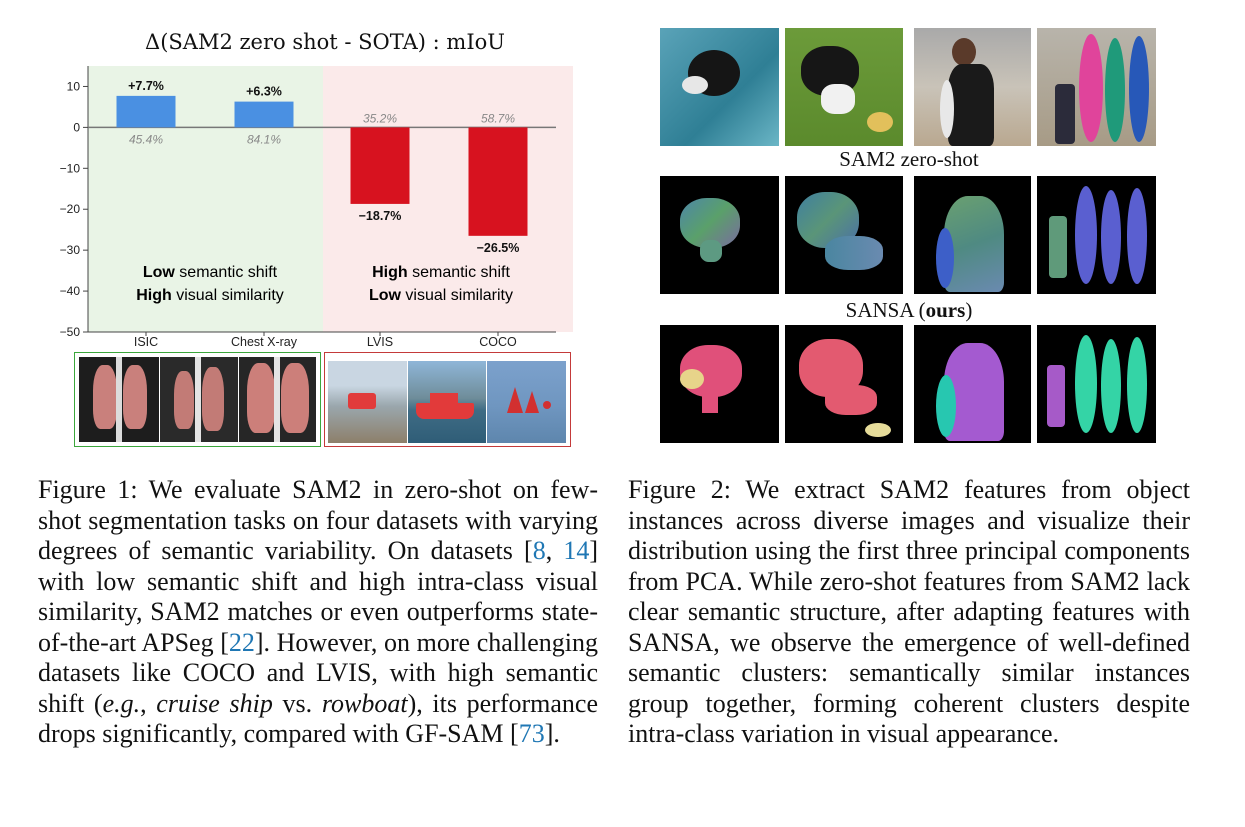 The image size is (1245, 827). Describe the element at coordinates (70, 209) in the screenshot. I see `y-tick-label: −20` at that location.